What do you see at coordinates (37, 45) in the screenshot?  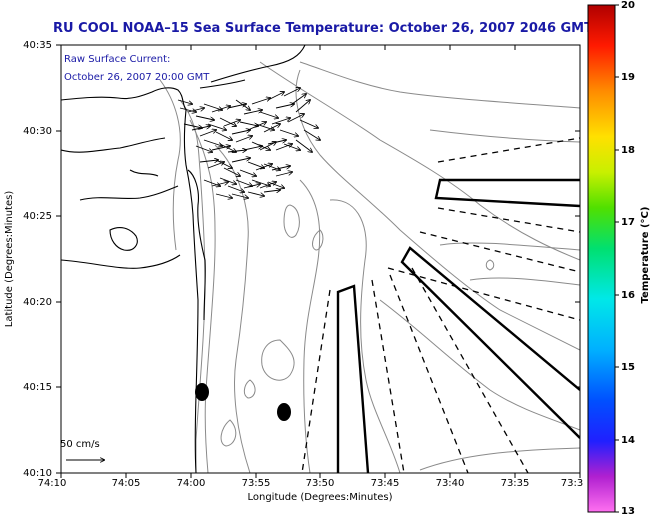 I see `y-tick-label: 40:35` at bounding box center [37, 45].